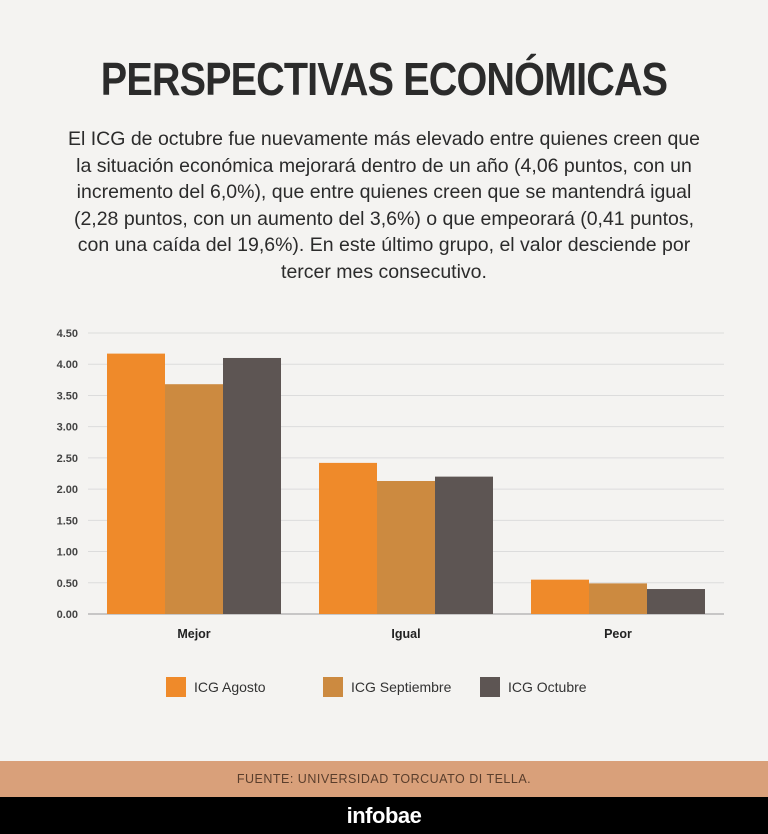 The width and height of the screenshot is (768, 834). Describe the element at coordinates (230, 687) in the screenshot. I see `legend-label-agosto: ICG Agosto` at that location.